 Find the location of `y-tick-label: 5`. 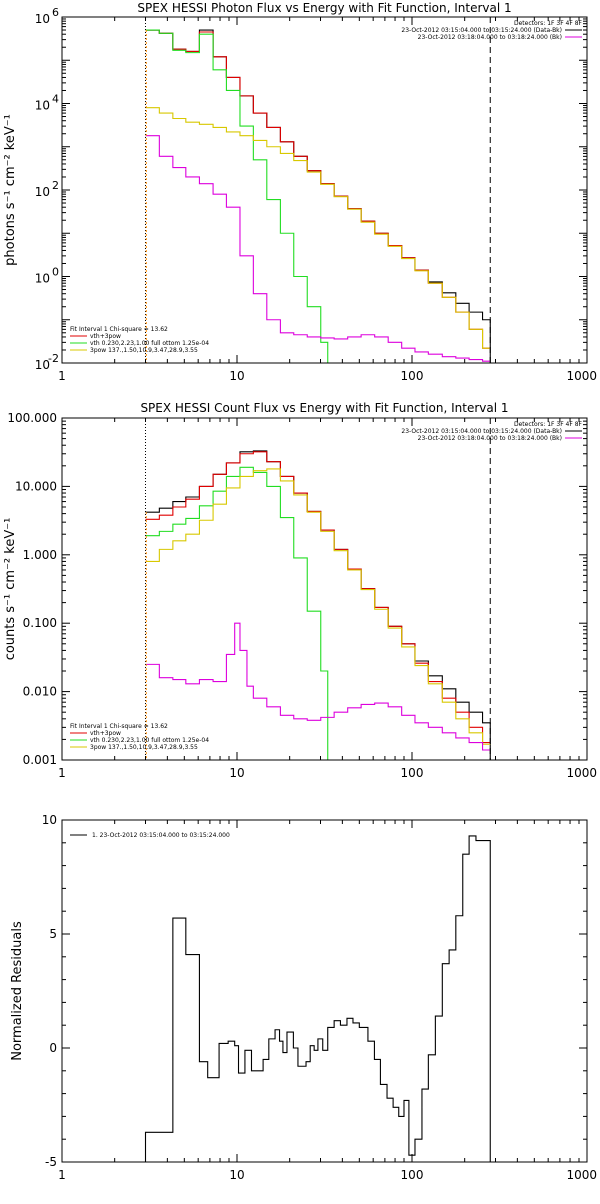

y-tick-label: 5 is located at coordinates (53, 934).